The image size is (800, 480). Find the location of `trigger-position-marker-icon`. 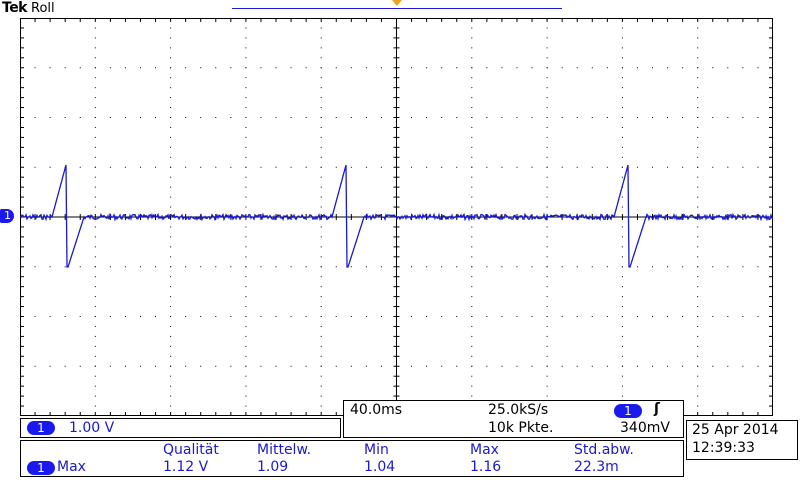

trigger-position-marker-icon is located at coordinates (397, 3).